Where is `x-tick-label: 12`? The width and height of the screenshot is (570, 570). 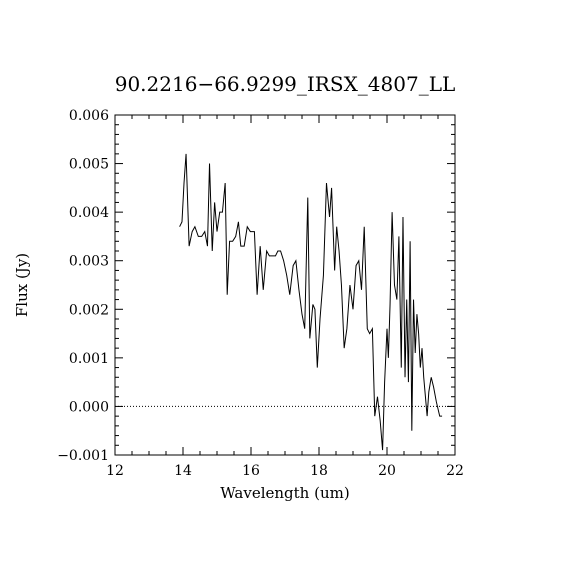 x-tick-label: 12 is located at coordinates (115, 471).